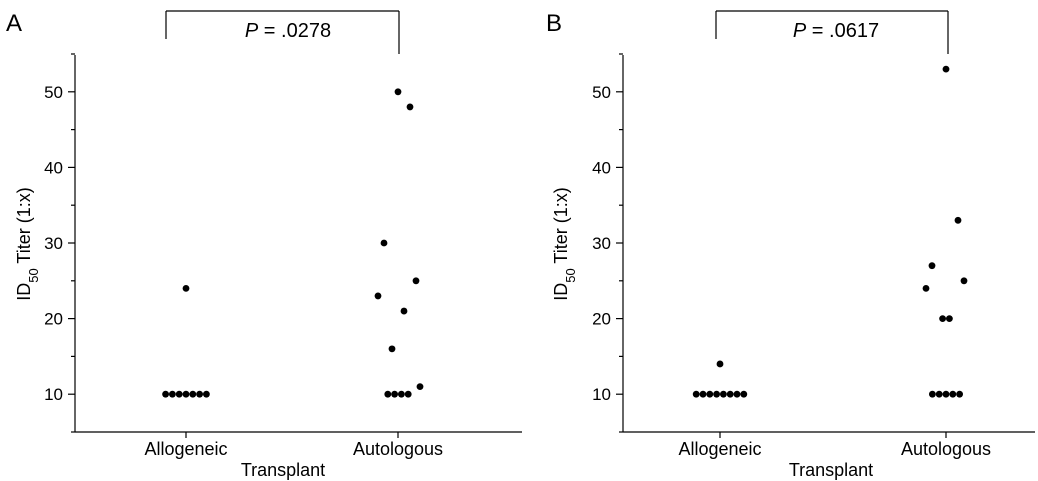 Image resolution: width=1038 pixels, height=481 pixels. What do you see at coordinates (14, 23) in the screenshot?
I see `panel-label: A` at bounding box center [14, 23].